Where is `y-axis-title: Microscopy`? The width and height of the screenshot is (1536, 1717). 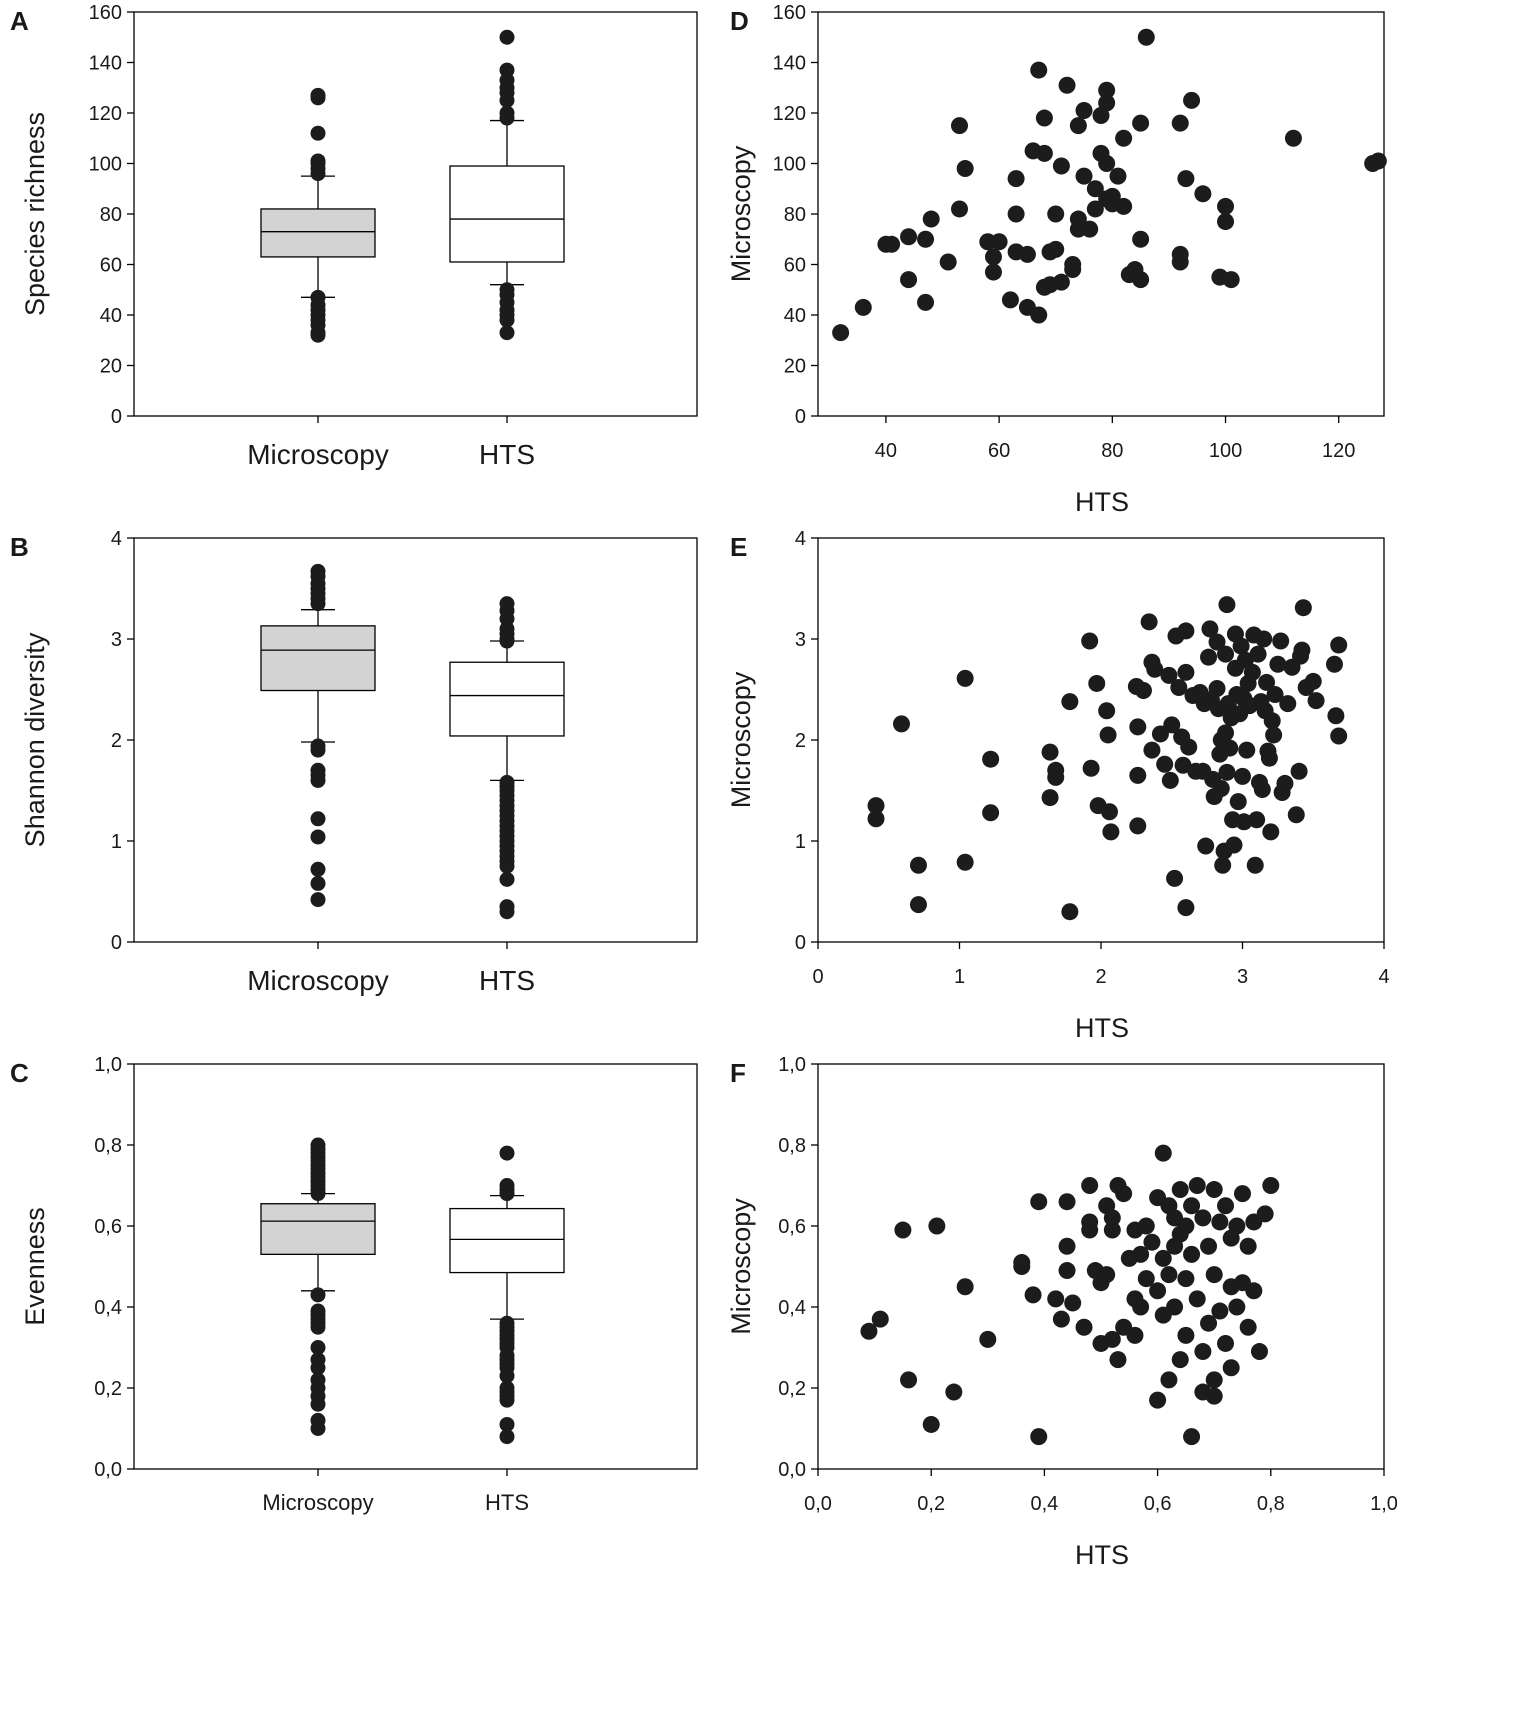 y-axis-title: Microscopy is located at coordinates (741, 1266).